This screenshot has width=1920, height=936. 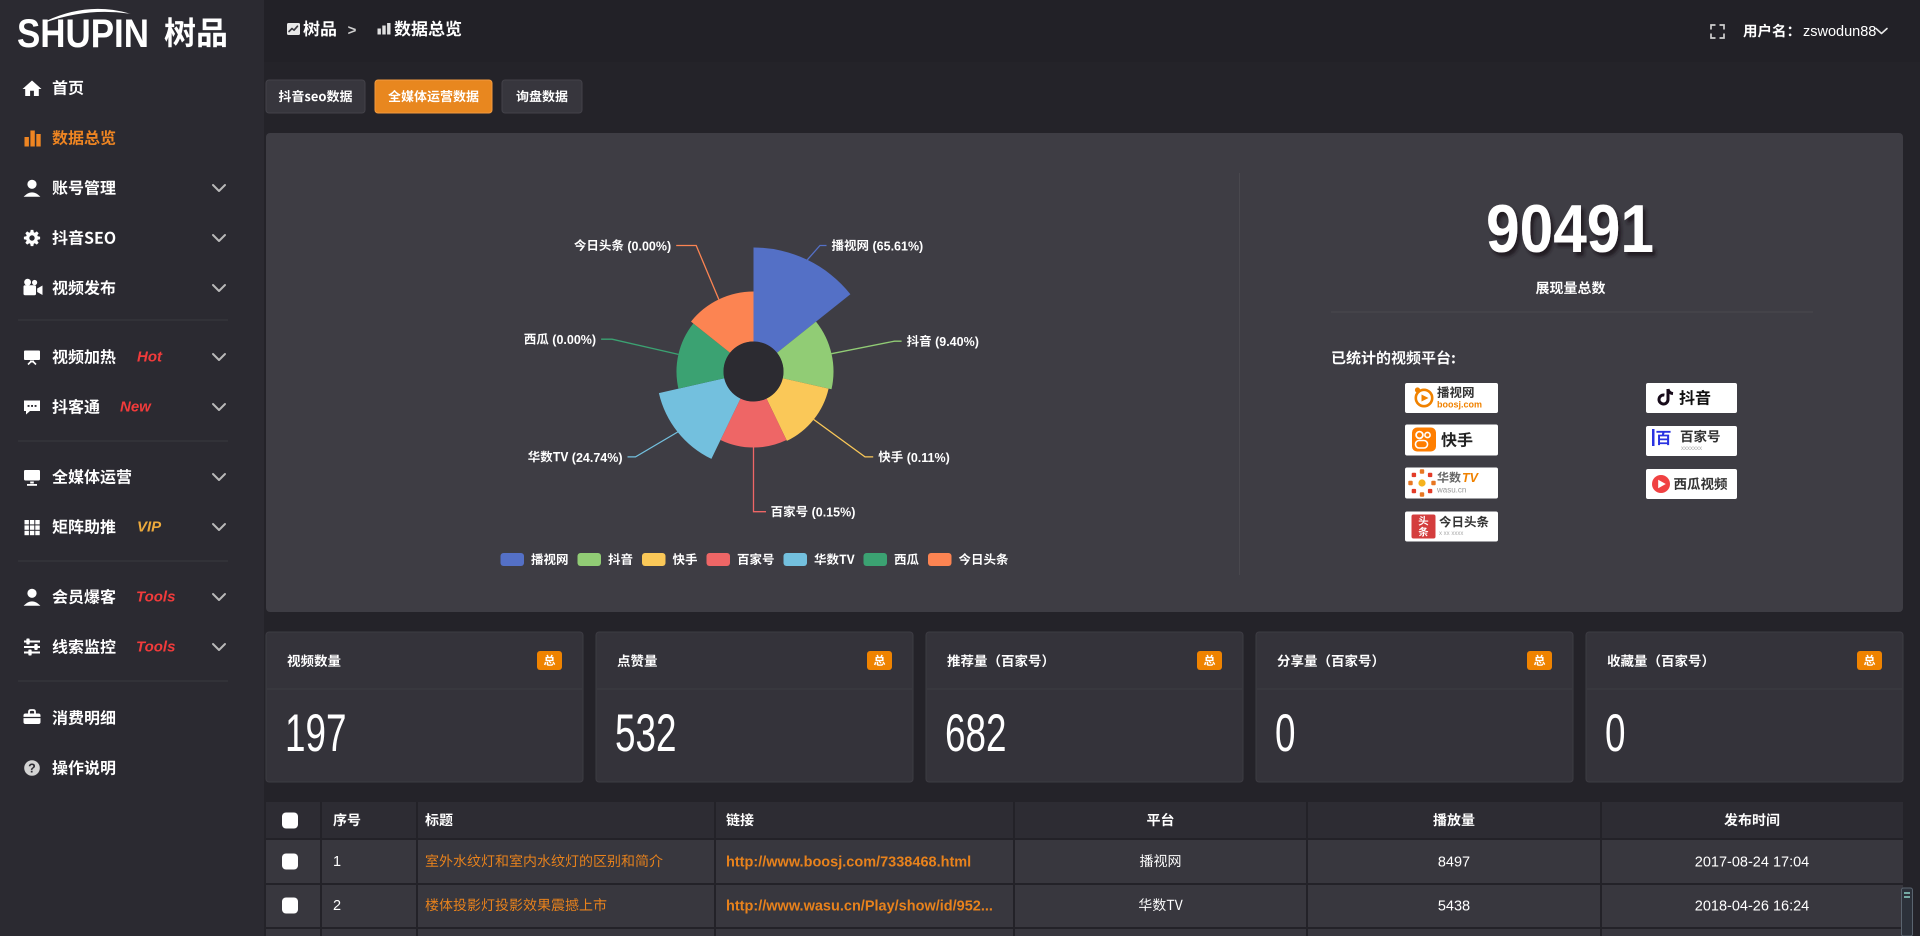 I want to click on svg-text: New, so click(x=136, y=406).